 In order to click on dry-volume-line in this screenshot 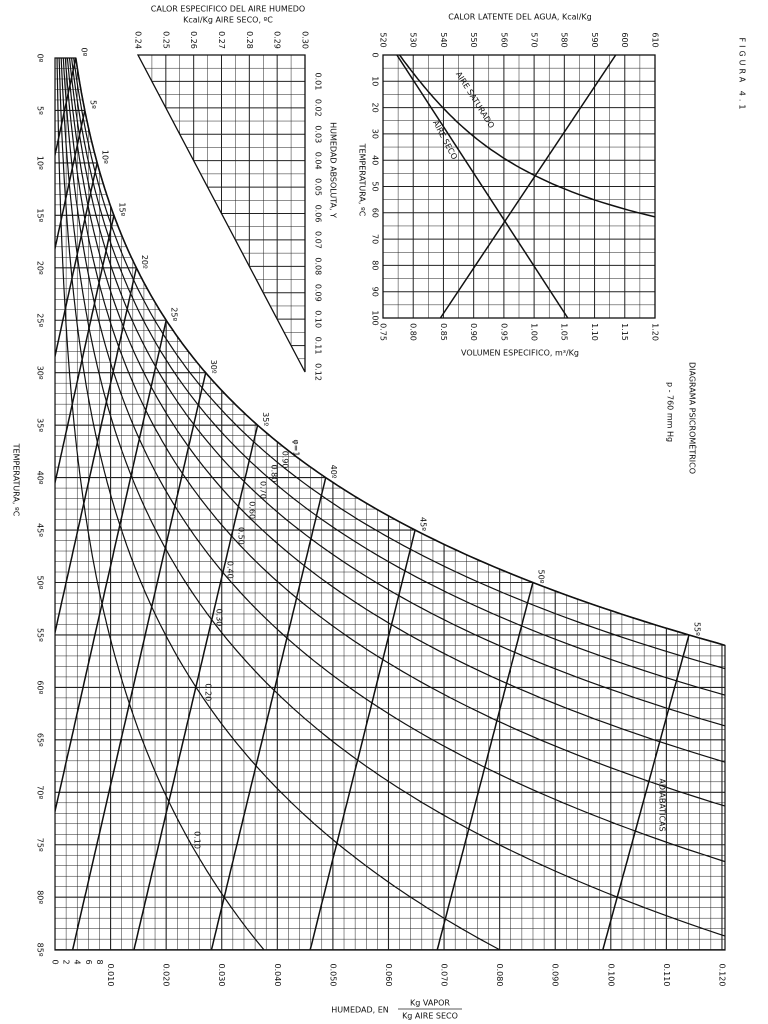, I will do `click(482, 186)`.